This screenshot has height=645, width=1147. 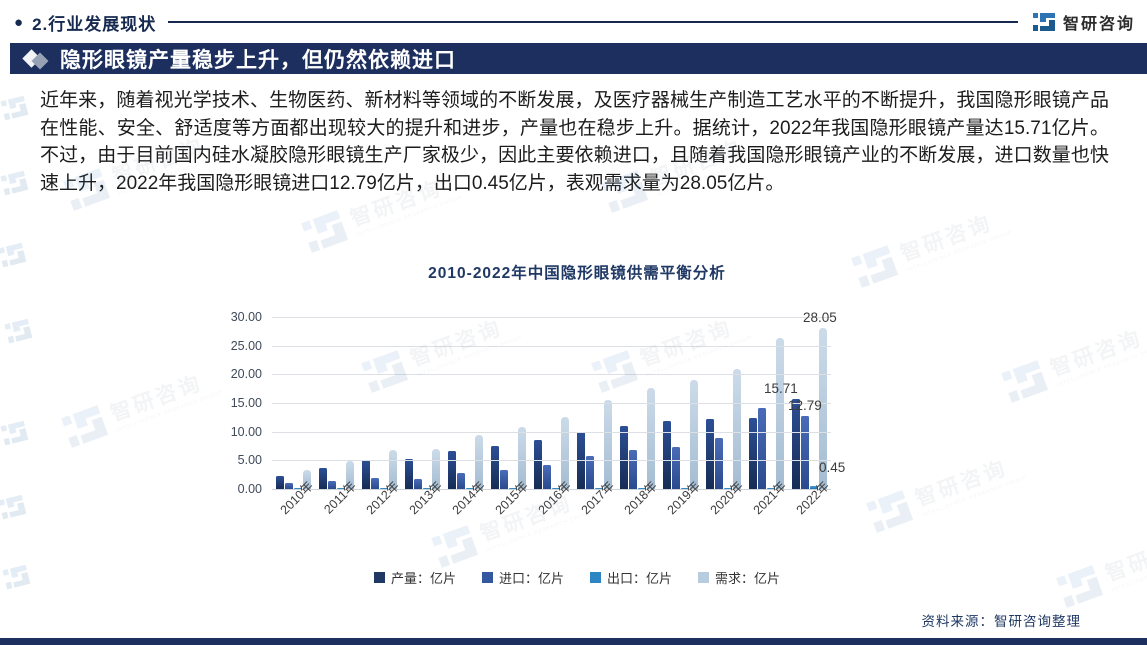 What do you see at coordinates (375, 483) in the screenshot?
I see `bar-2012年-s1` at bounding box center [375, 483].